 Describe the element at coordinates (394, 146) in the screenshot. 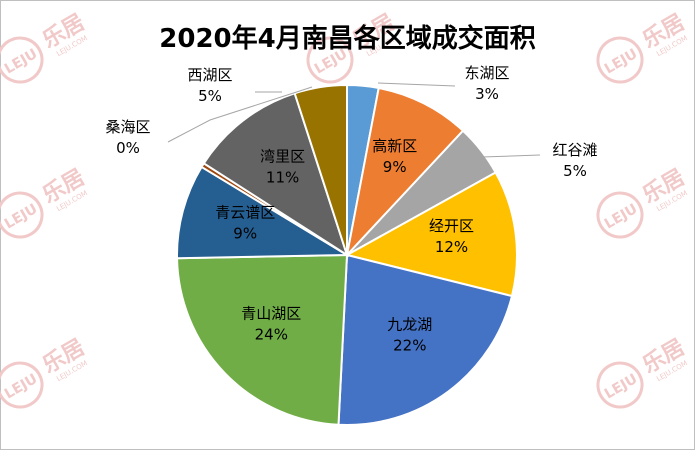

I see `slice-label-1: 高新区` at that location.